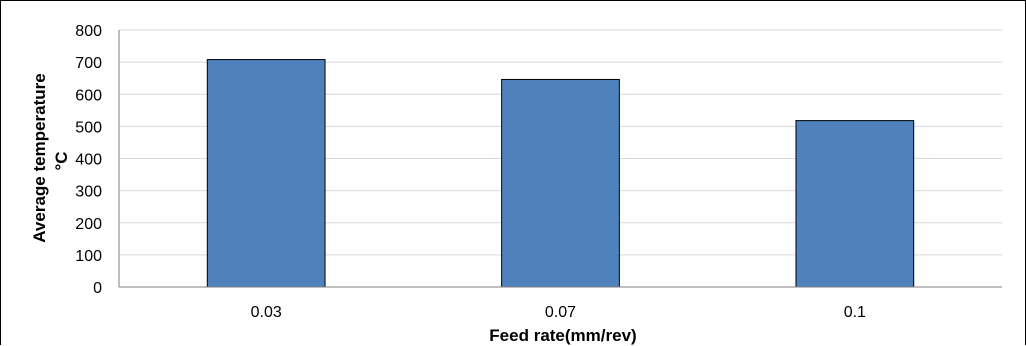 This screenshot has height=346, width=1026. I want to click on y-axis-title-line1: Average temperature, so click(39, 157).